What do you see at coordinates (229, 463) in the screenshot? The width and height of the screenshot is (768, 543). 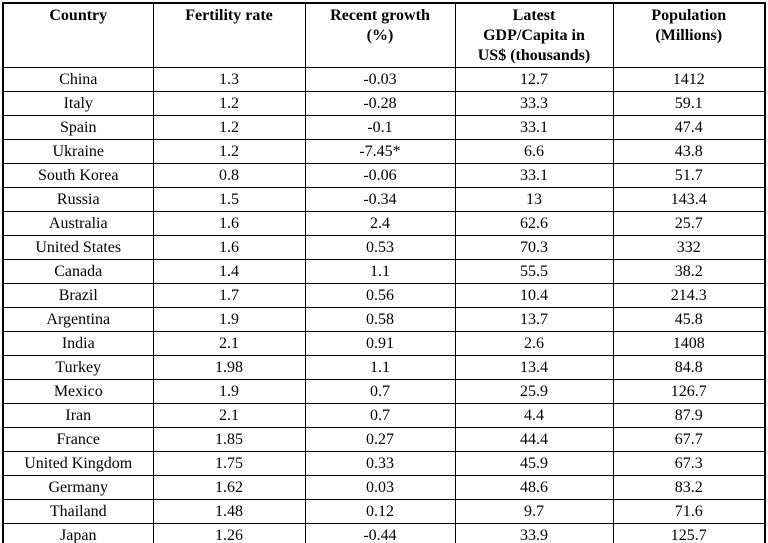 I see `cell-fertility-rate: 1.75` at bounding box center [229, 463].